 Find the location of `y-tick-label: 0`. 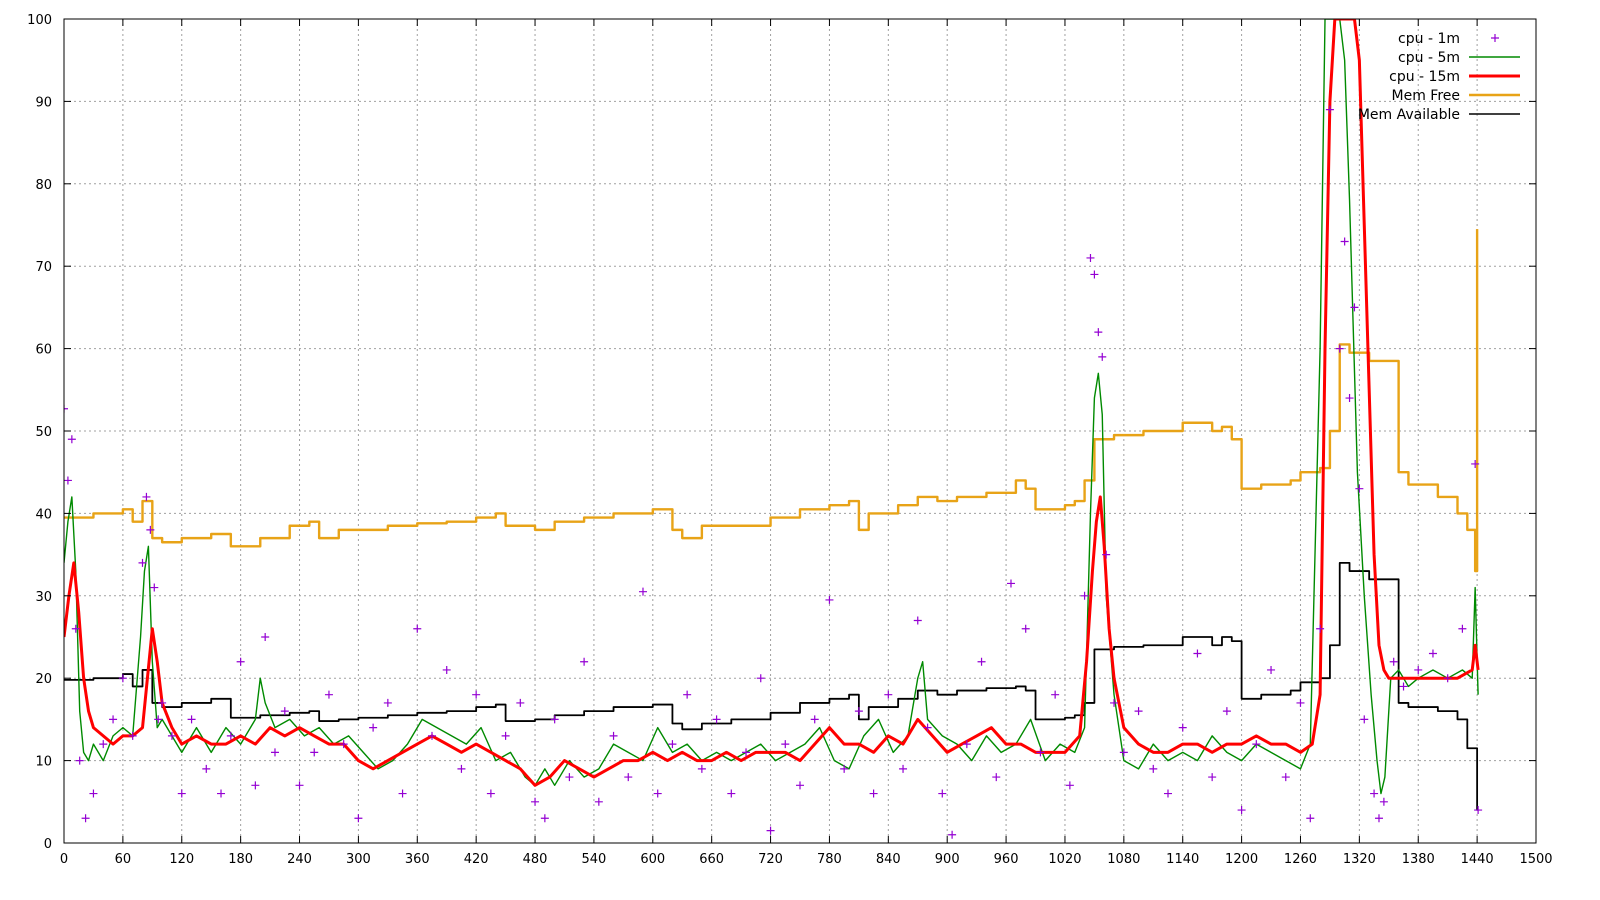

y-tick-label: 0 is located at coordinates (48, 844).